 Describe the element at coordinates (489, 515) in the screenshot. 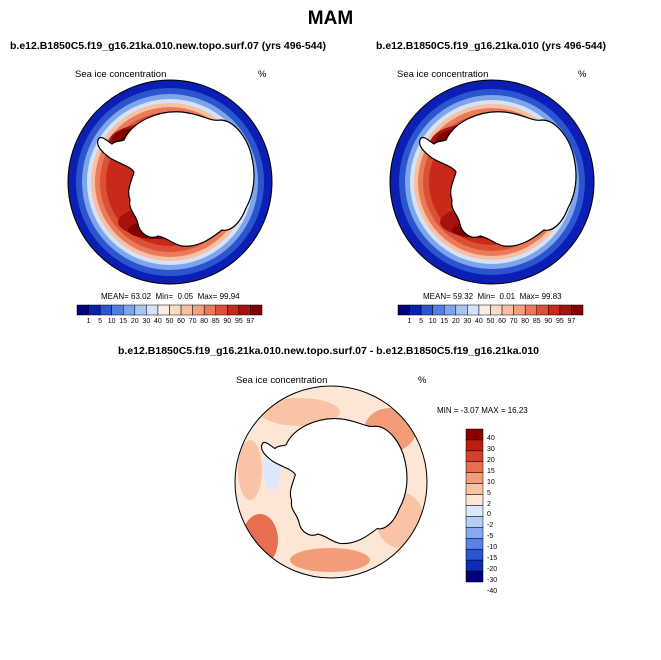

I see `diff-colorbar-tick-7: 0` at that location.